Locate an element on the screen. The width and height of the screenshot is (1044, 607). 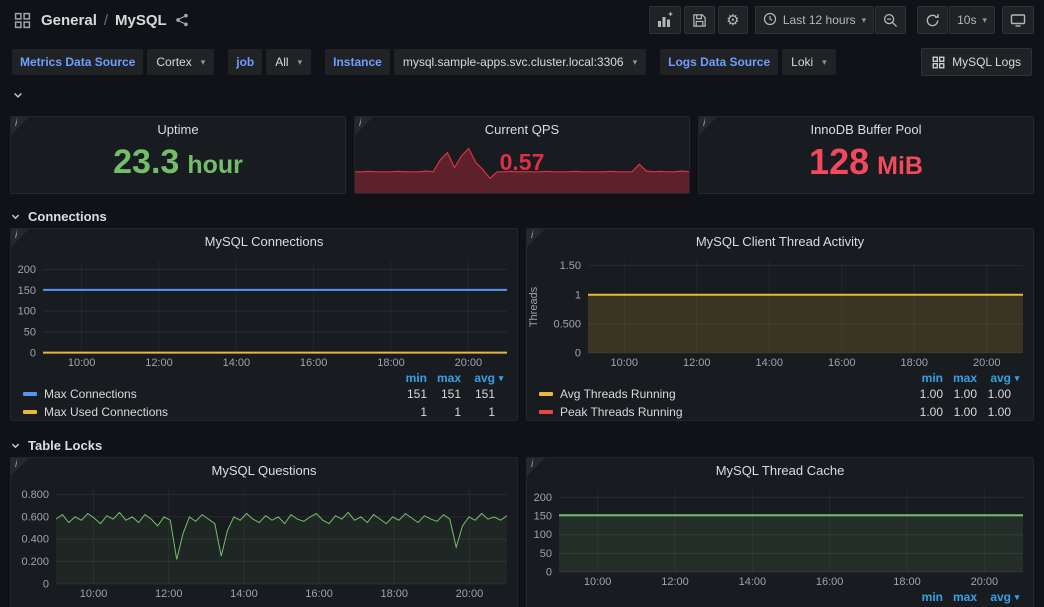
series-name: Max Used Connections is located at coordinates (106, 412).